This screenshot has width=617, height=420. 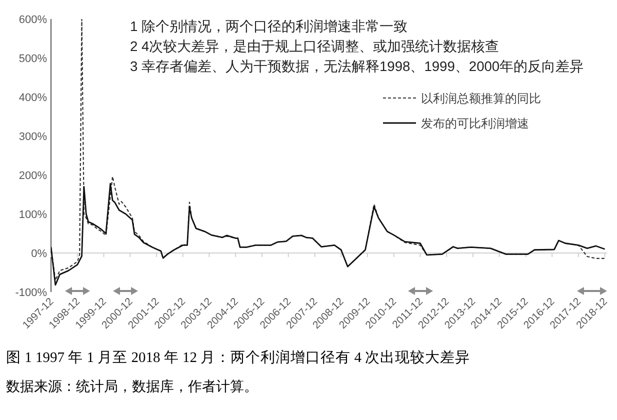 I want to click on y-tick-label: 200%, so click(x=33, y=176).